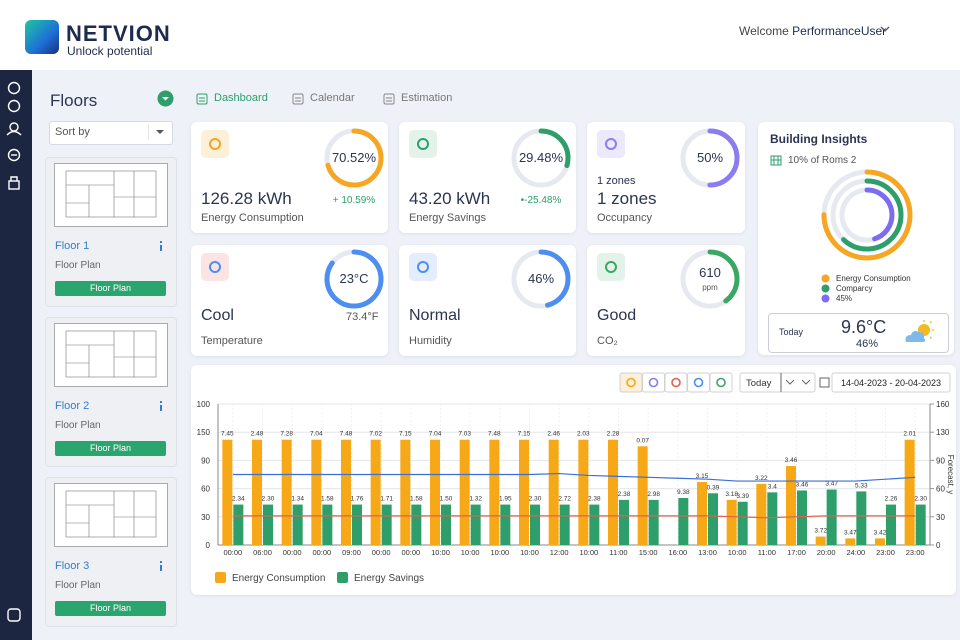 This screenshot has height=640, width=960. I want to click on welcome-text: Welcome, so click(764, 31).